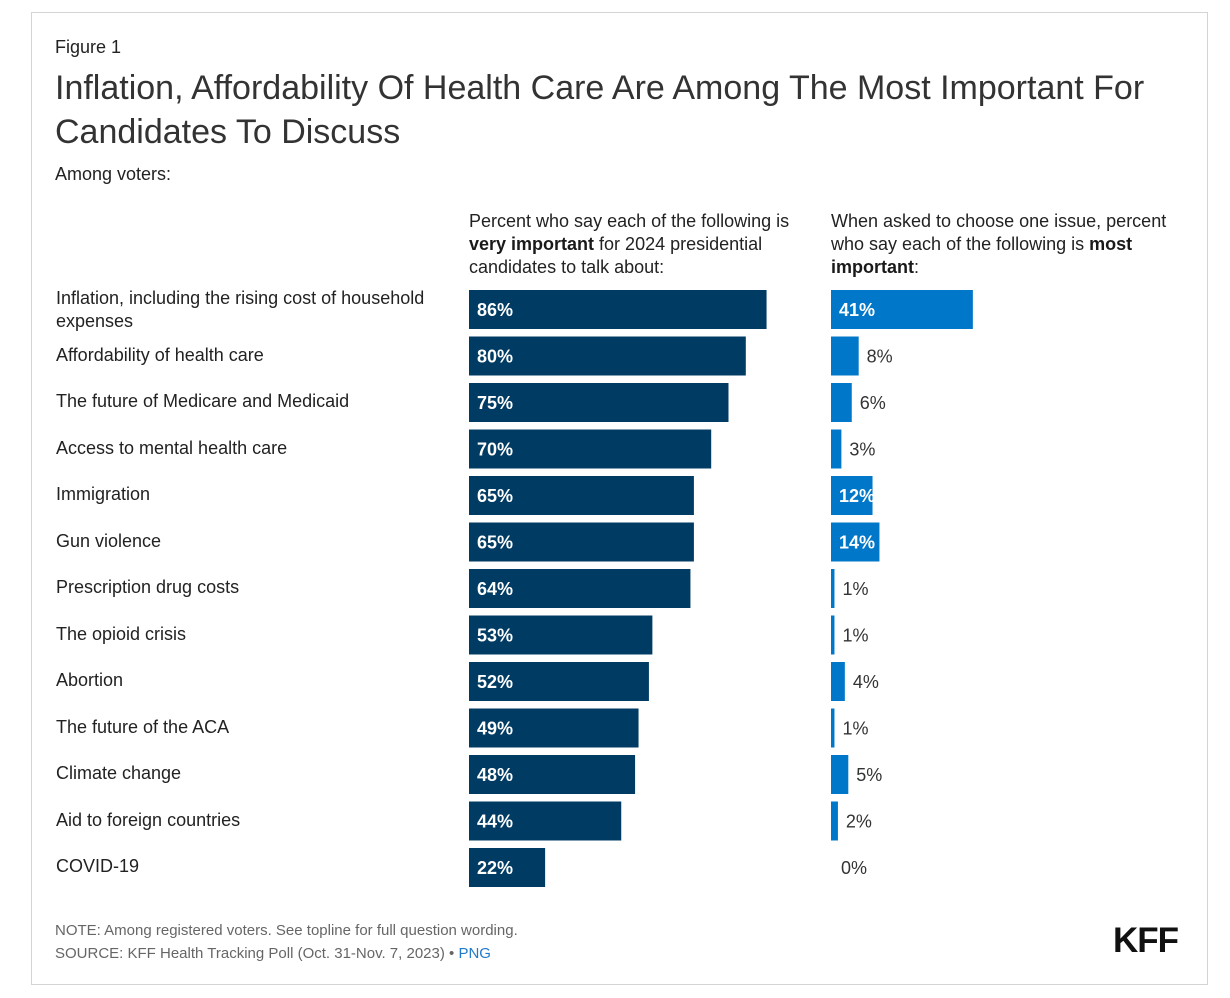 This screenshot has width=1230, height=998. Describe the element at coordinates (495, 729) in the screenshot. I see `data-label-very-important: 49%` at that location.